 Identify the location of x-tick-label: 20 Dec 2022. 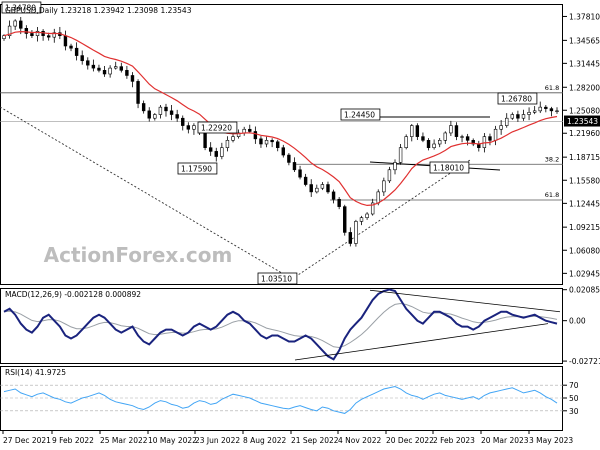
(410, 440).